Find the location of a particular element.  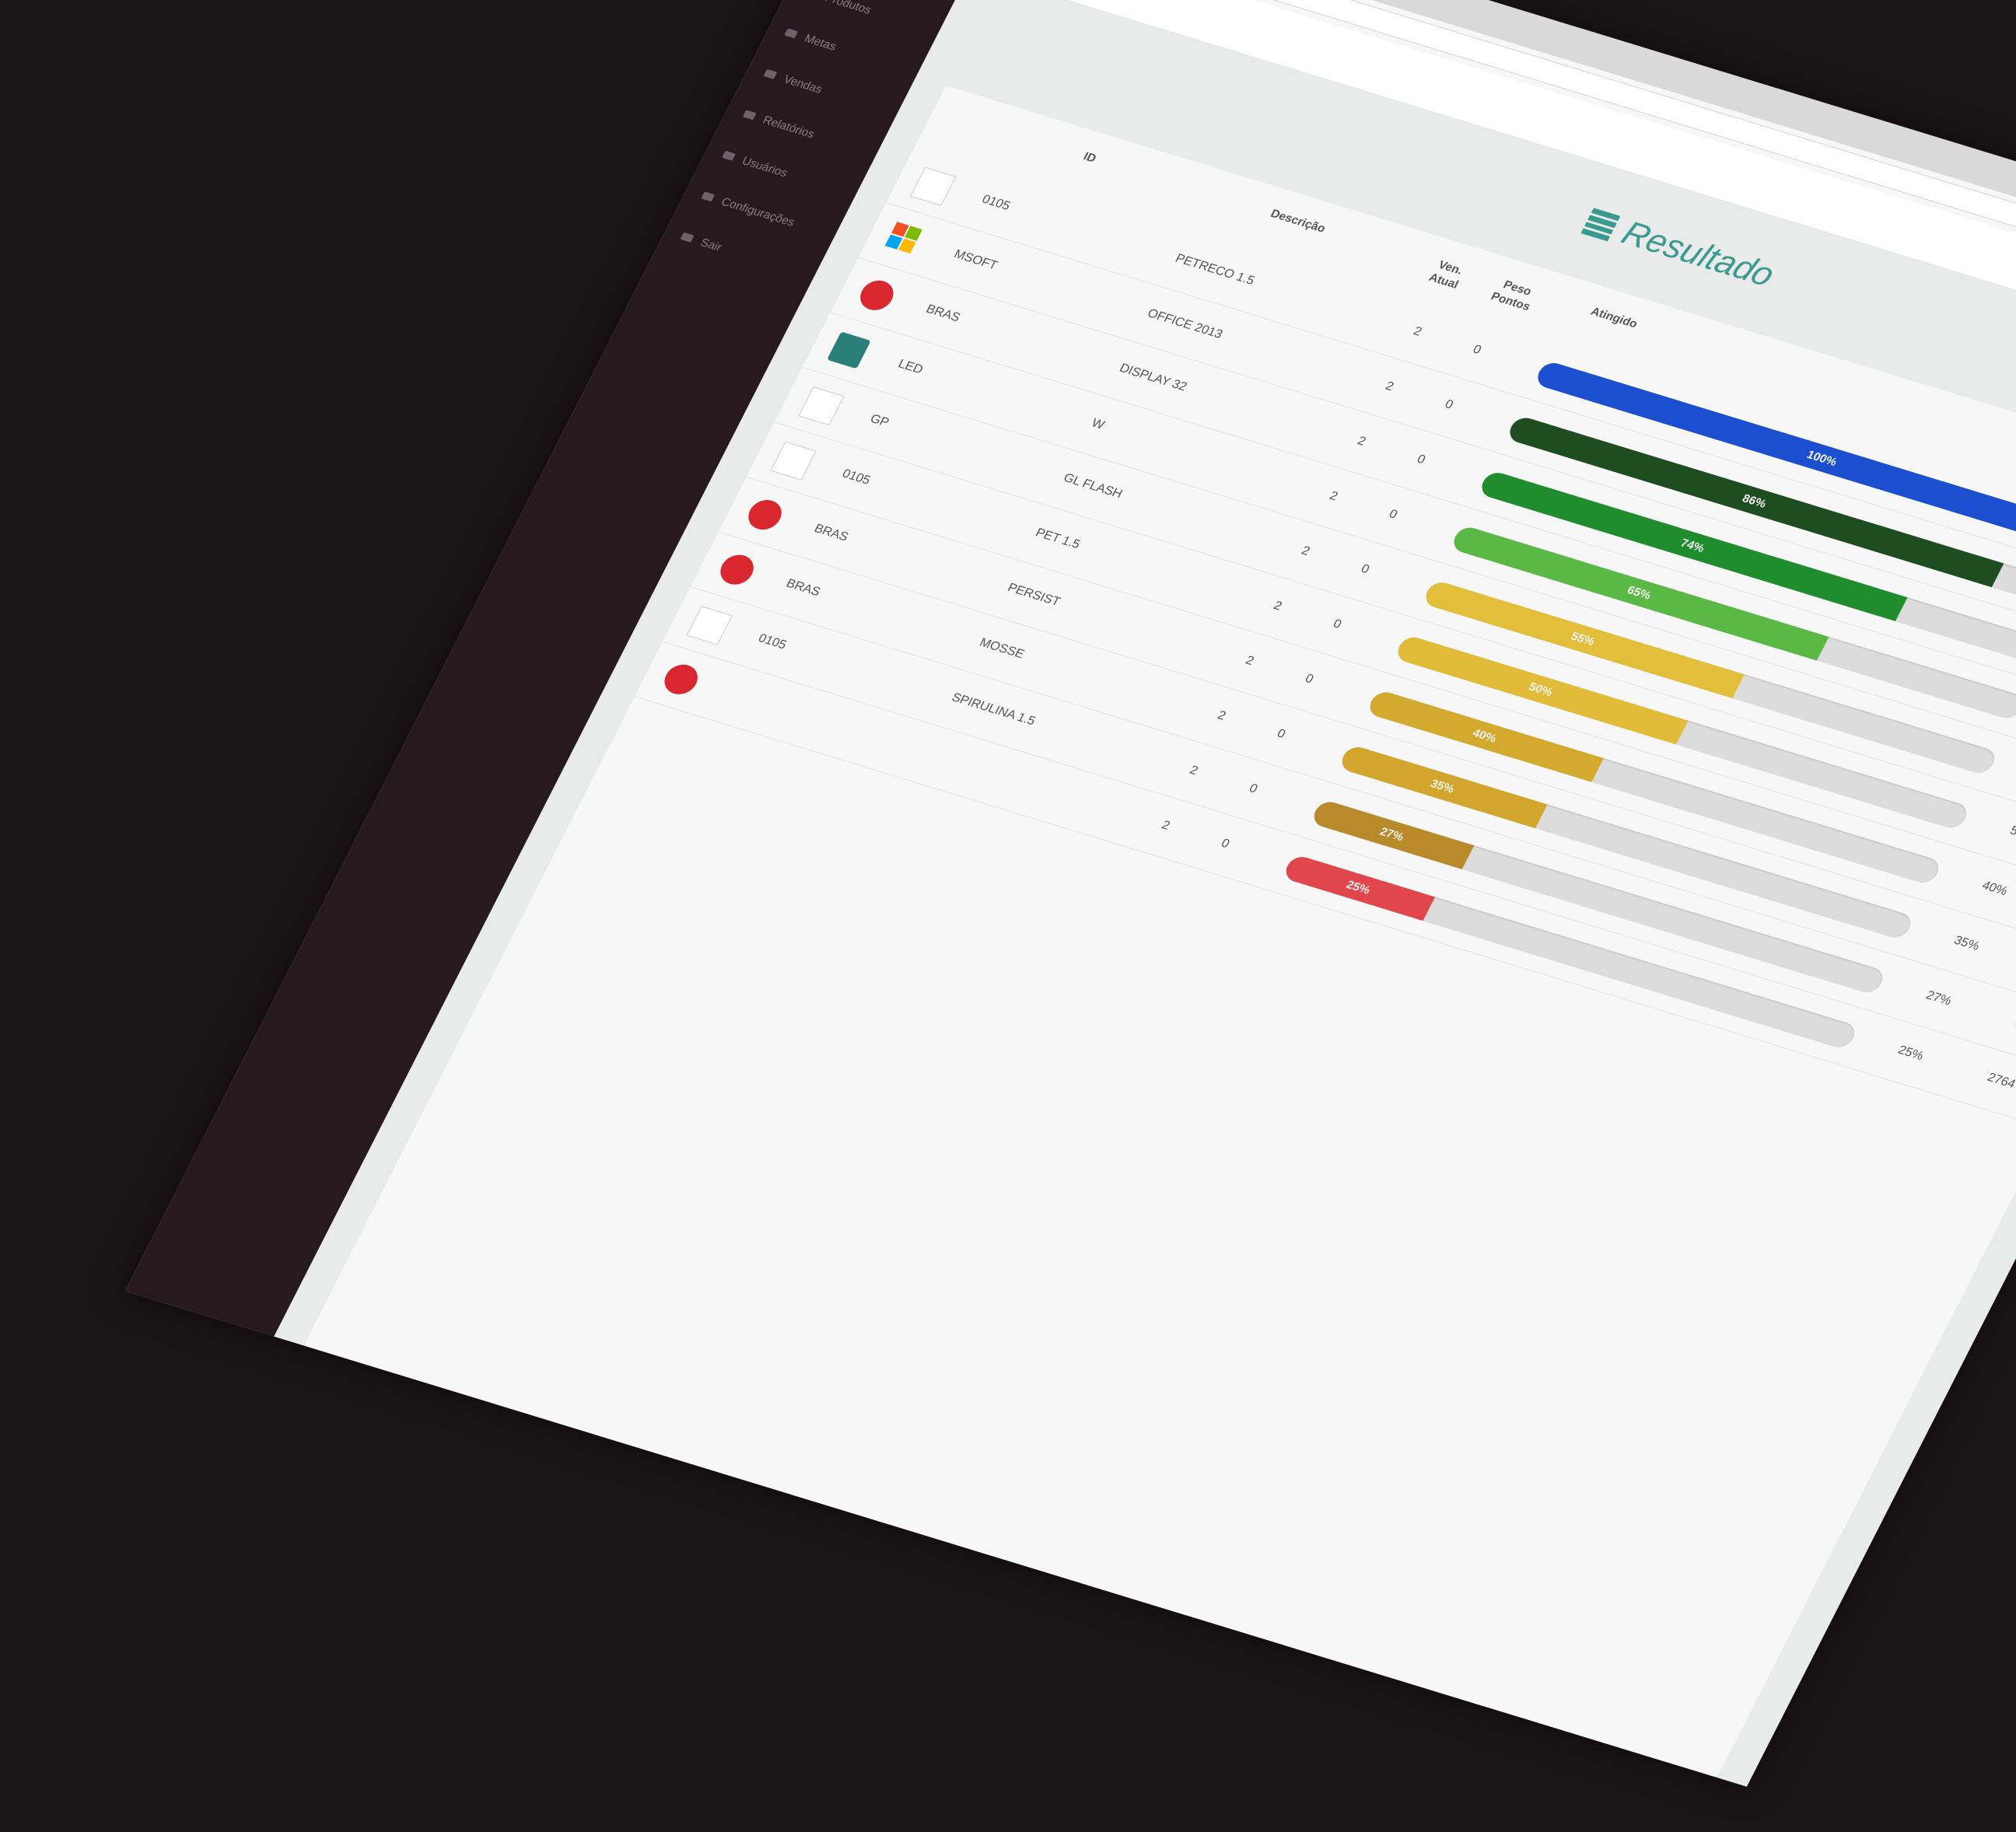

list-icon is located at coordinates (1600, 225).